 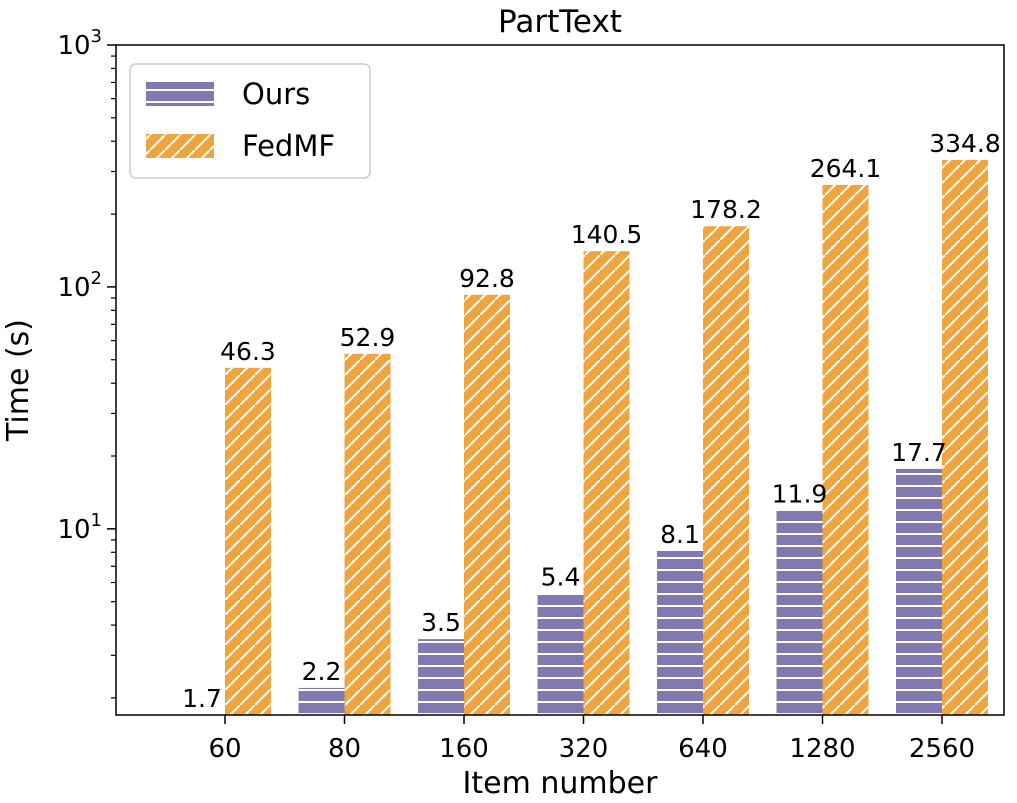 What do you see at coordinates (18, 380) in the screenshot?
I see `y-axis-label: Time (s)` at bounding box center [18, 380].